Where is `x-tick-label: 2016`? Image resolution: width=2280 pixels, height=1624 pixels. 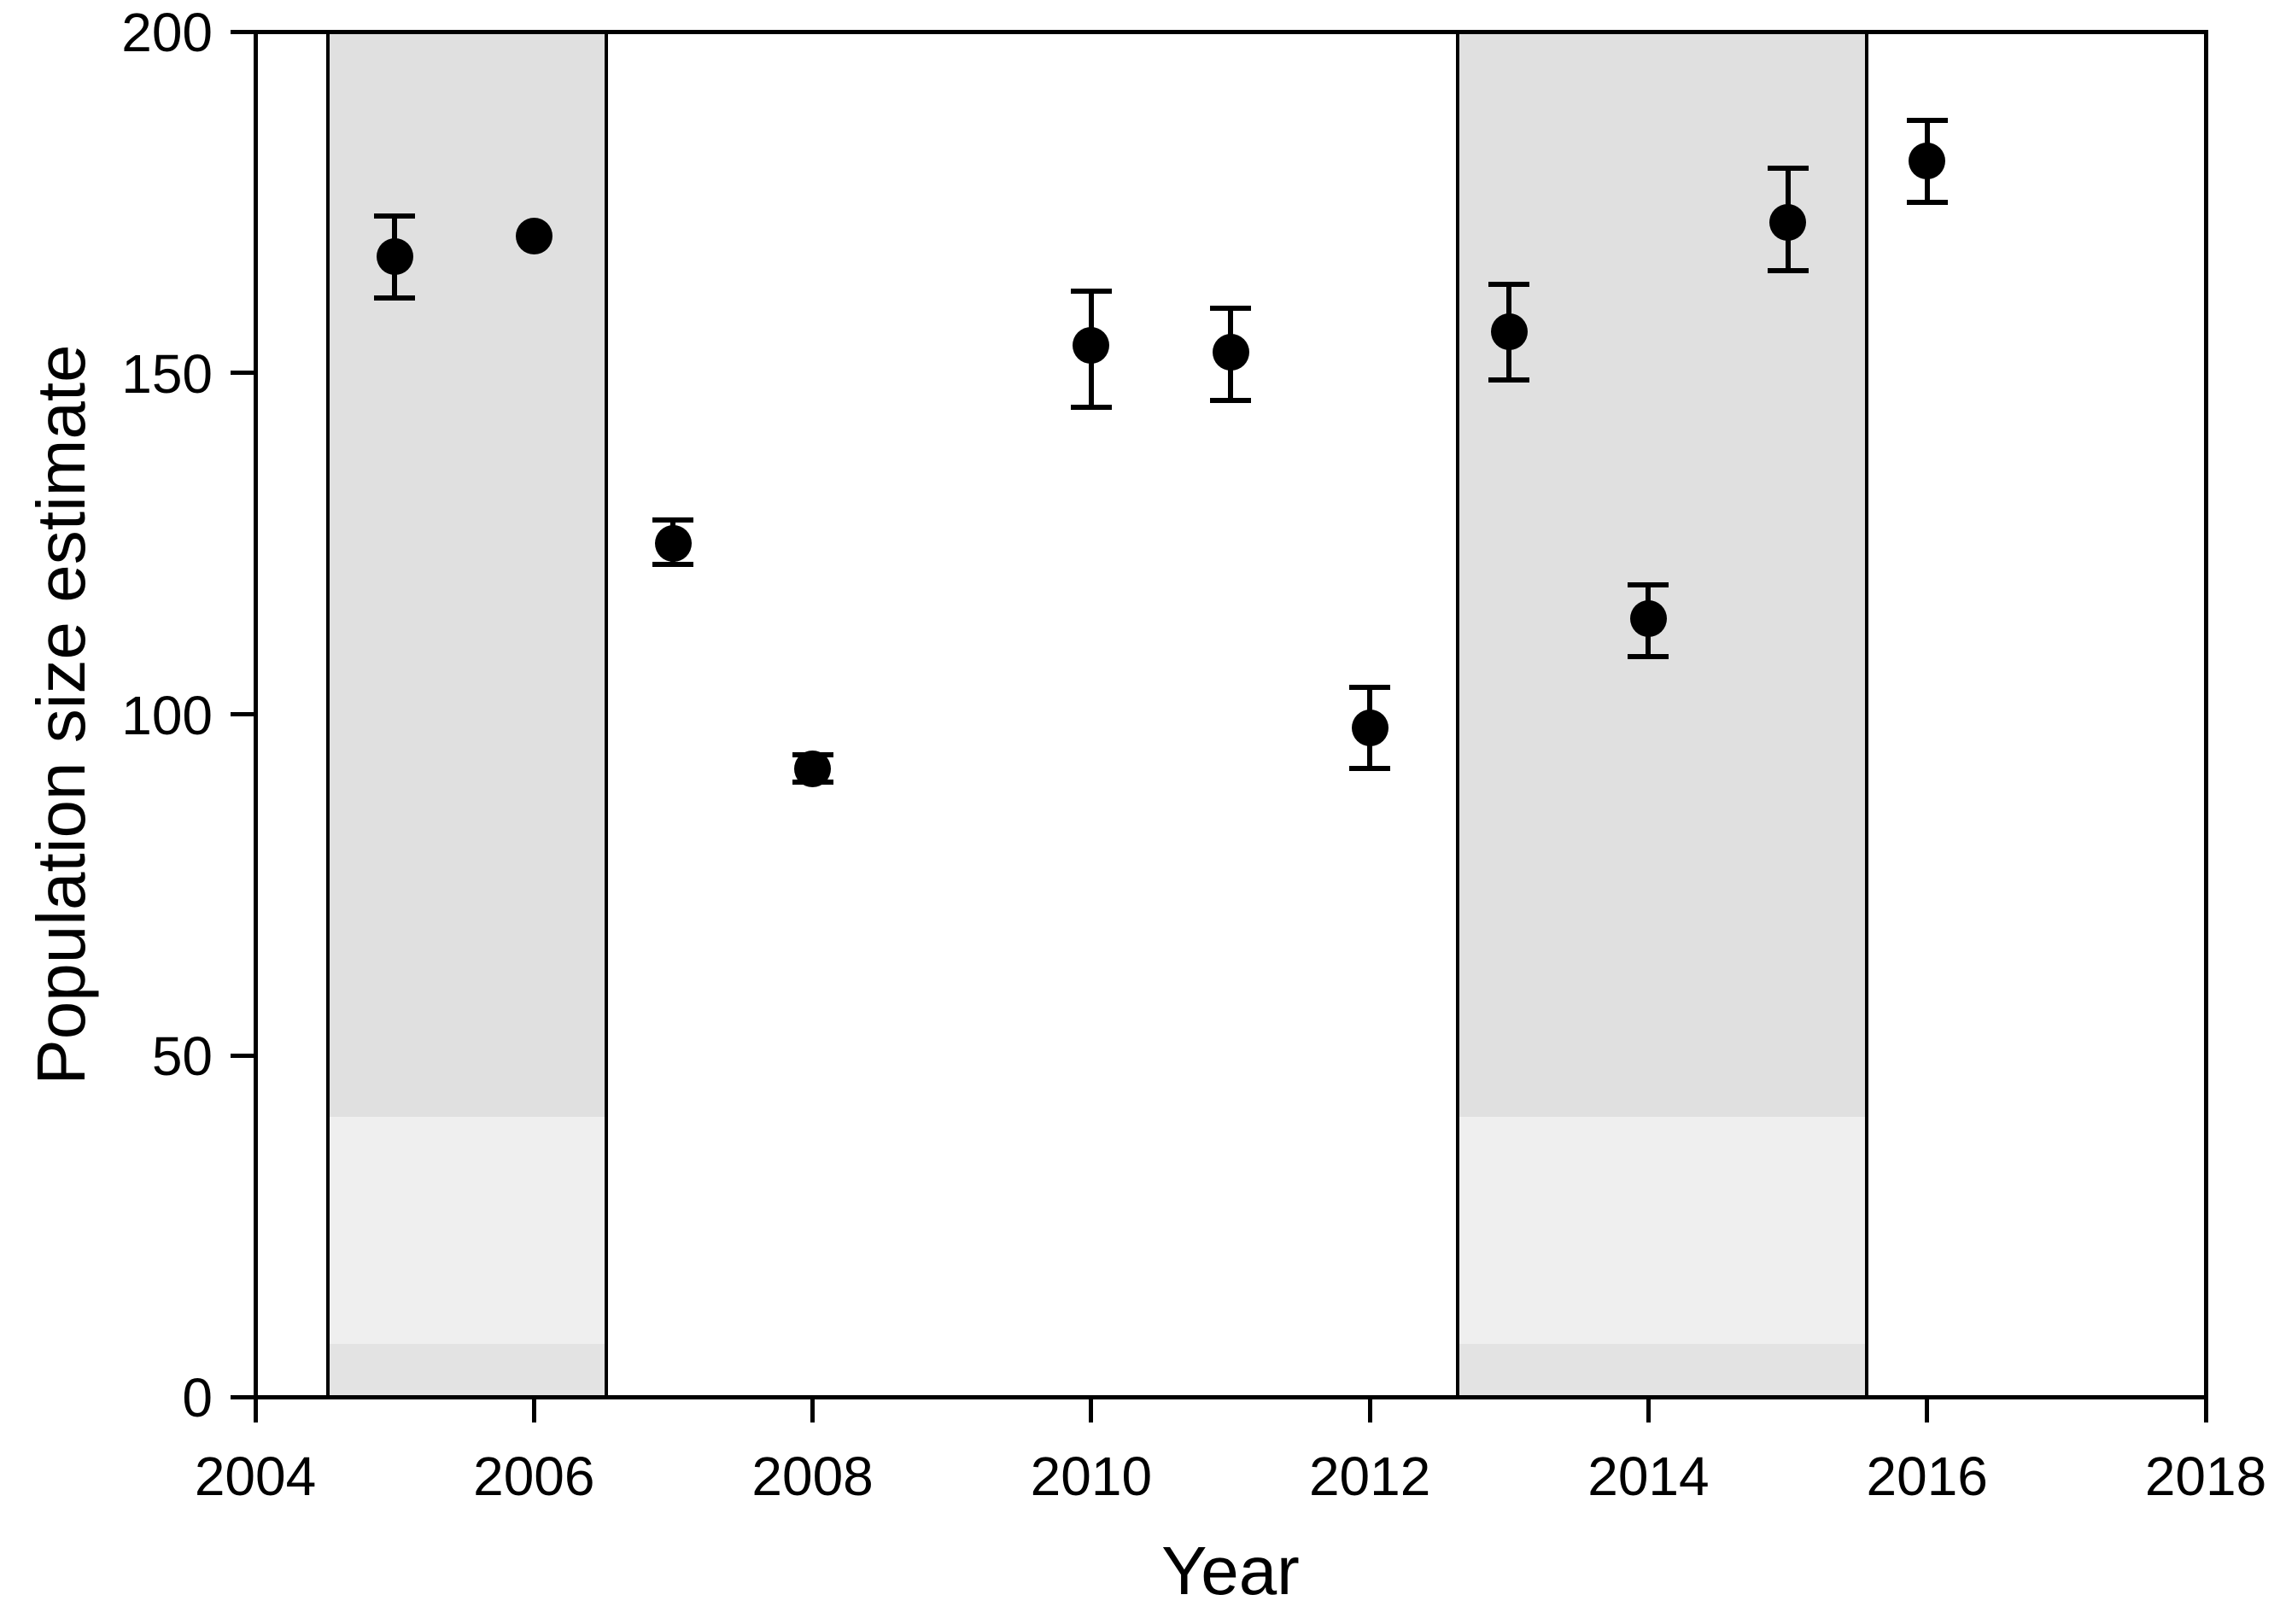 x-tick-label: 2016 is located at coordinates (1927, 1476).